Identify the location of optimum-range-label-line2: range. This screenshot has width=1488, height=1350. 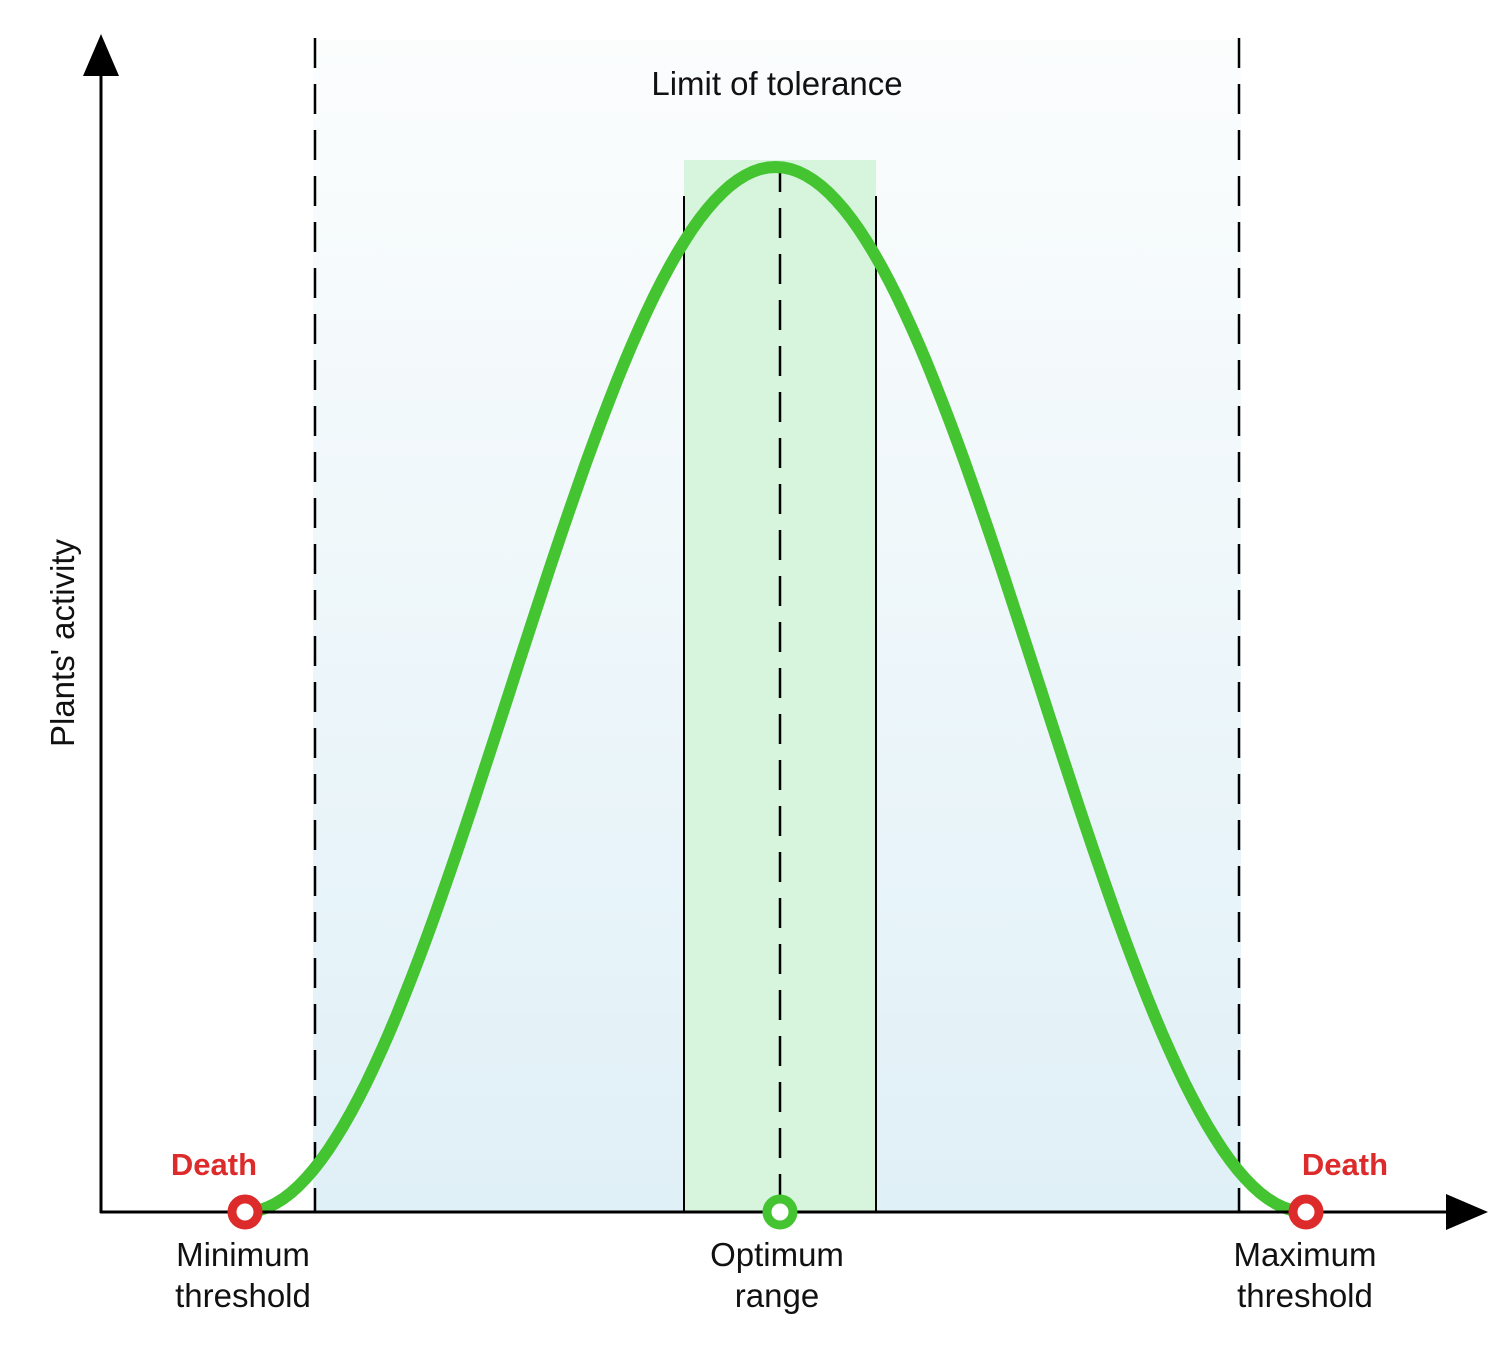
(777, 1295).